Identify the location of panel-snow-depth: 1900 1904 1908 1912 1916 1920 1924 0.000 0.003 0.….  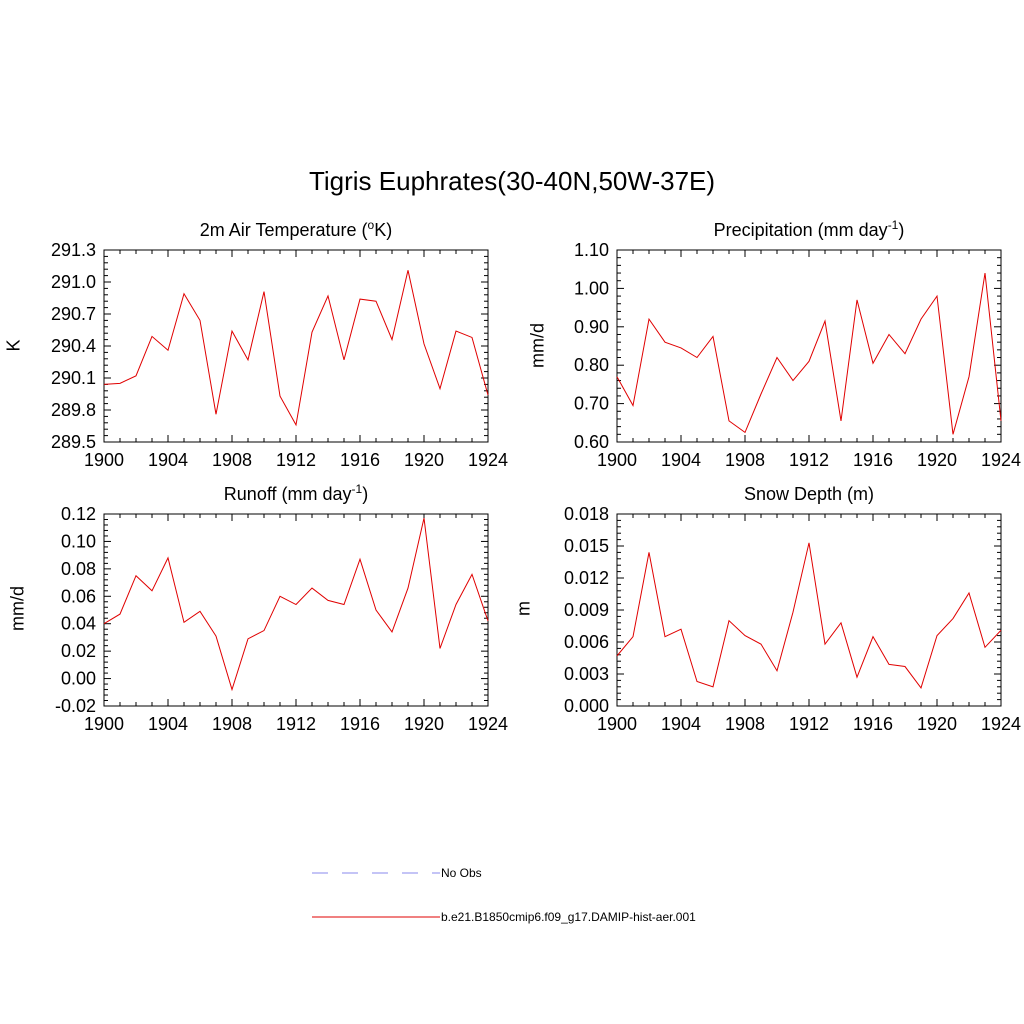
(792, 619).